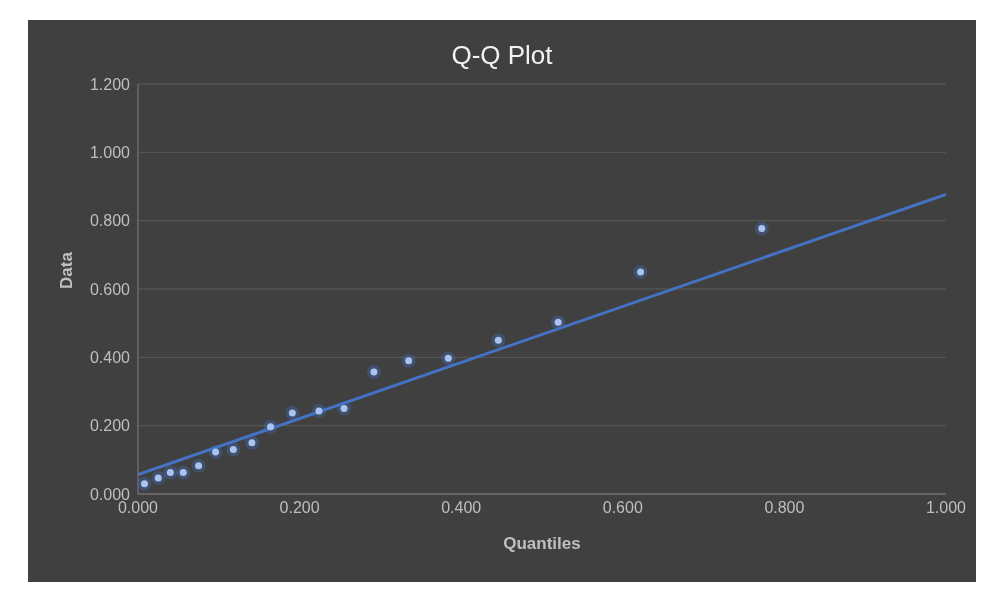  Describe the element at coordinates (67, 270) in the screenshot. I see `y-axis-title: Data` at that location.